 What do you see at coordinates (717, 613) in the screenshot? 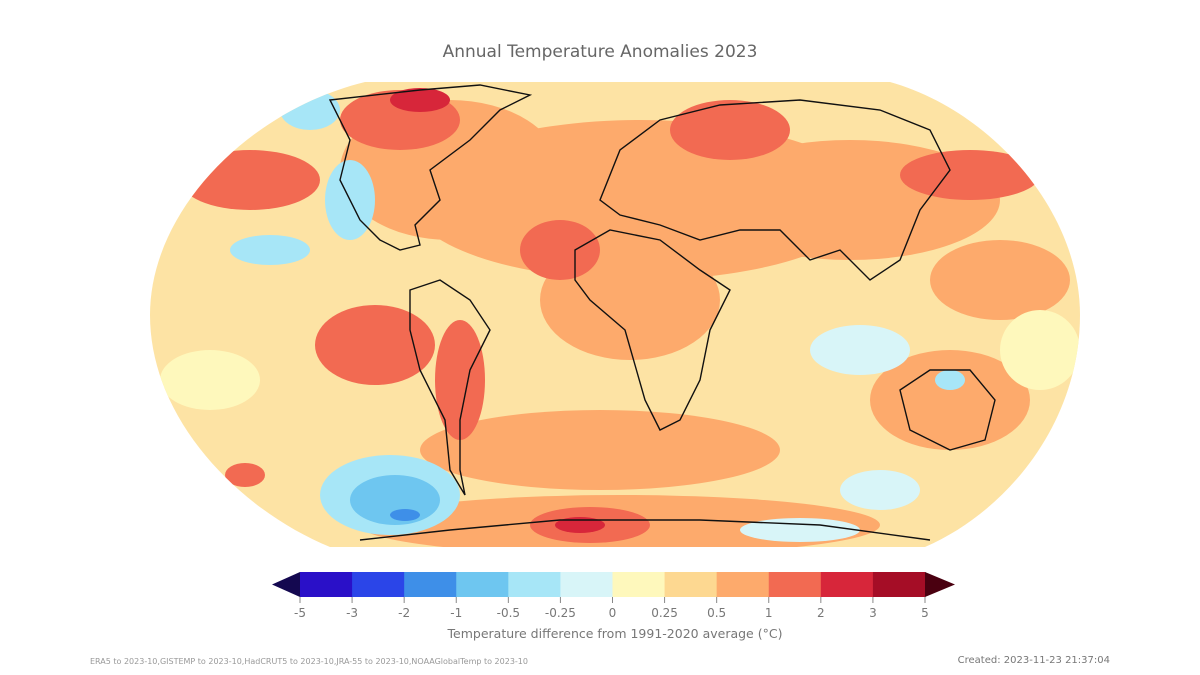
I see `colorbar-tick-label: 0.5` at bounding box center [717, 613].